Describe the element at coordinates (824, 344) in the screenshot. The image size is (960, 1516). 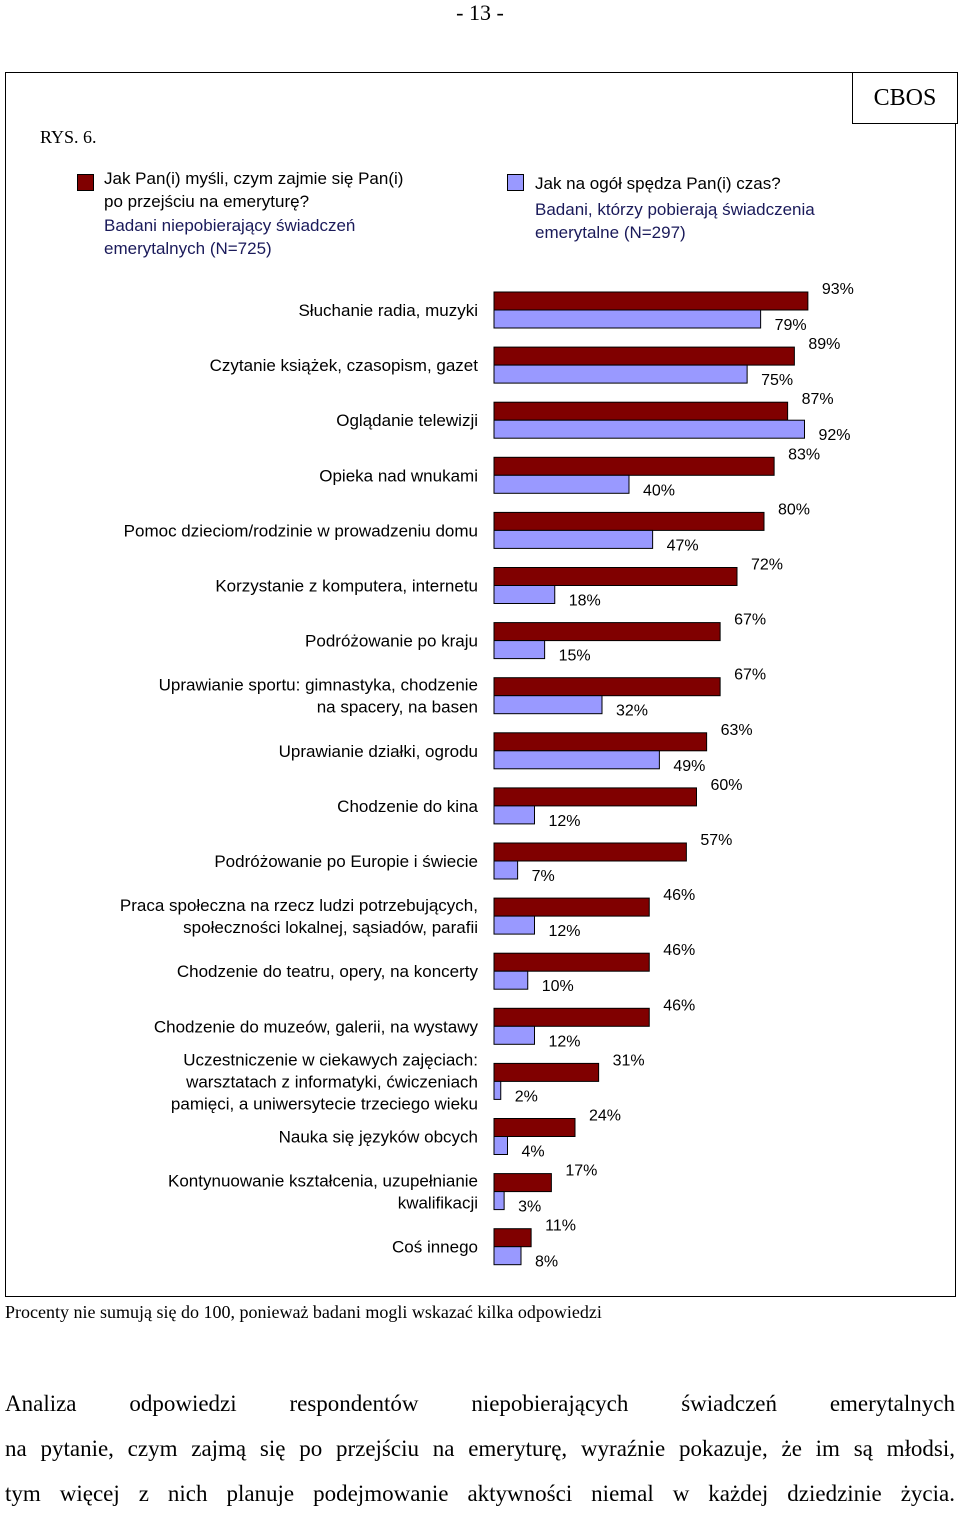
I see `data-label-series1: 89%` at that location.